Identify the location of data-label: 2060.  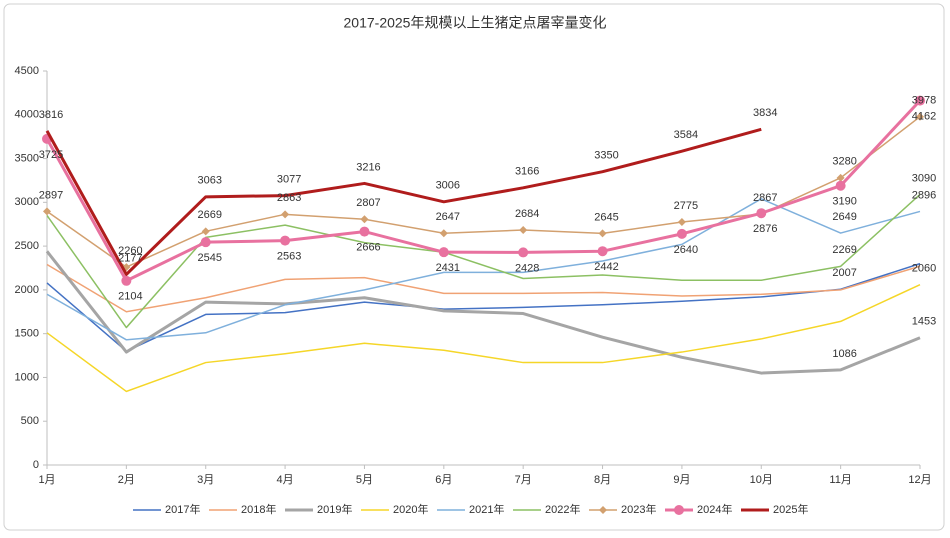
(924, 269).